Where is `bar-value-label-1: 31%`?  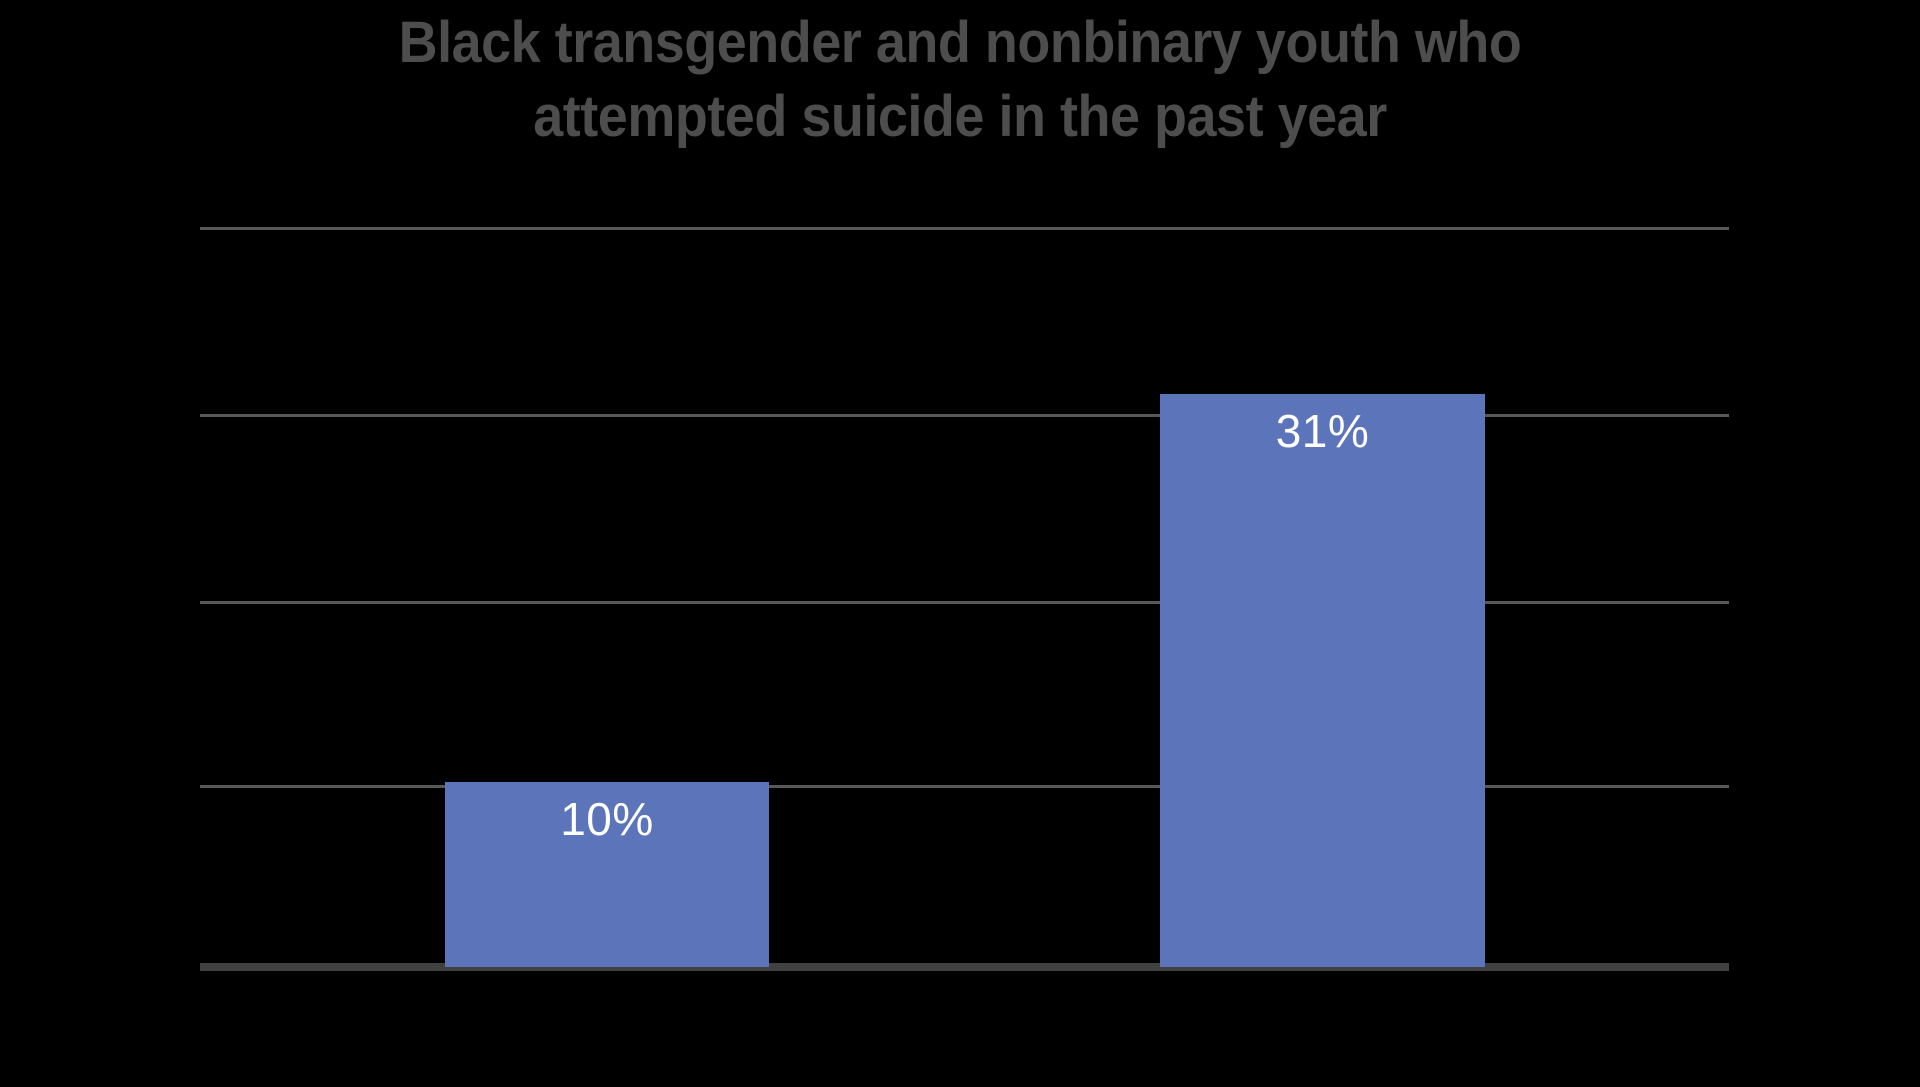 bar-value-label-1: 31% is located at coordinates (1322, 430).